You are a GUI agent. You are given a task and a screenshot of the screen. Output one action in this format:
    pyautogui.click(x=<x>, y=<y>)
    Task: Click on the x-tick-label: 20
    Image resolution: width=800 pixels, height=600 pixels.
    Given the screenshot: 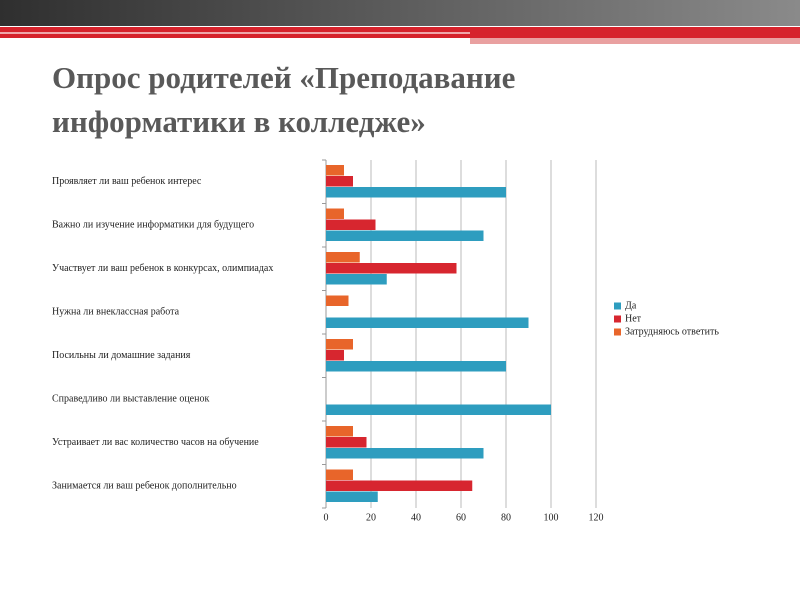 What is the action you would take?
    pyautogui.click(x=371, y=517)
    